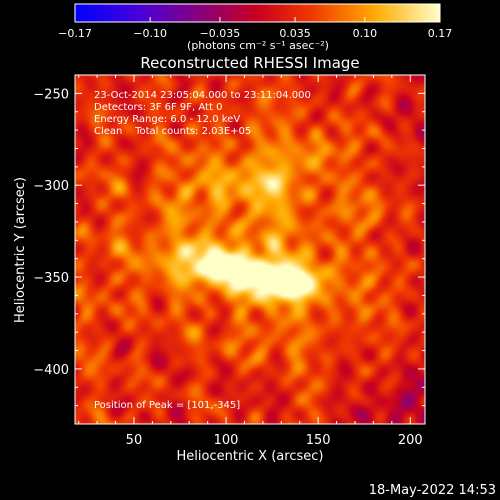 The width and height of the screenshot is (500, 500). Describe the element at coordinates (51, 186) in the screenshot. I see `y-tick-label: −300` at that location.